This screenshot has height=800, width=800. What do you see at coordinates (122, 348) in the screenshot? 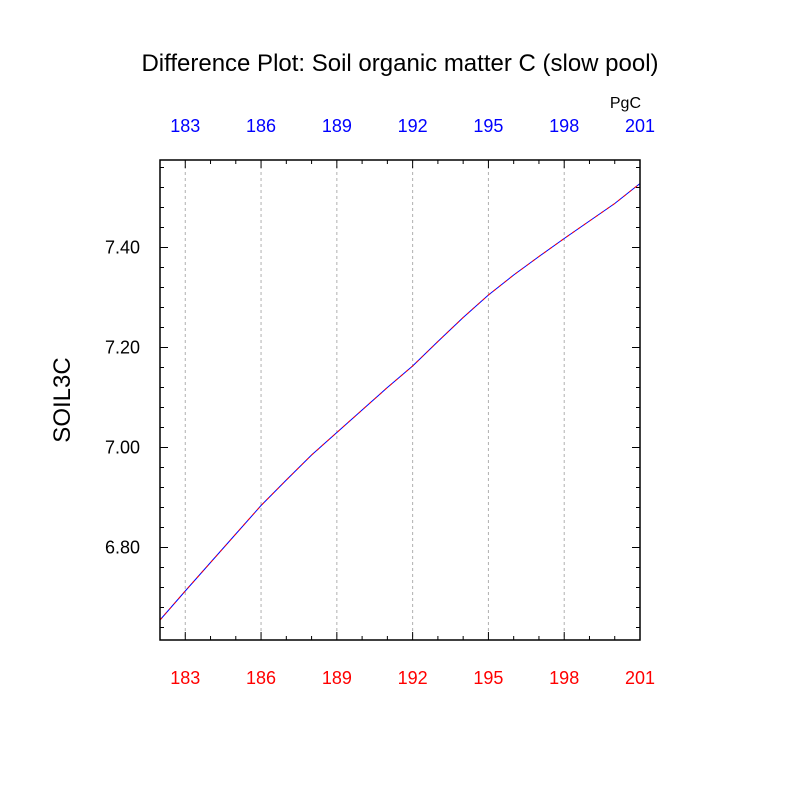
I see `y-tick-label: 7.20` at bounding box center [122, 348].